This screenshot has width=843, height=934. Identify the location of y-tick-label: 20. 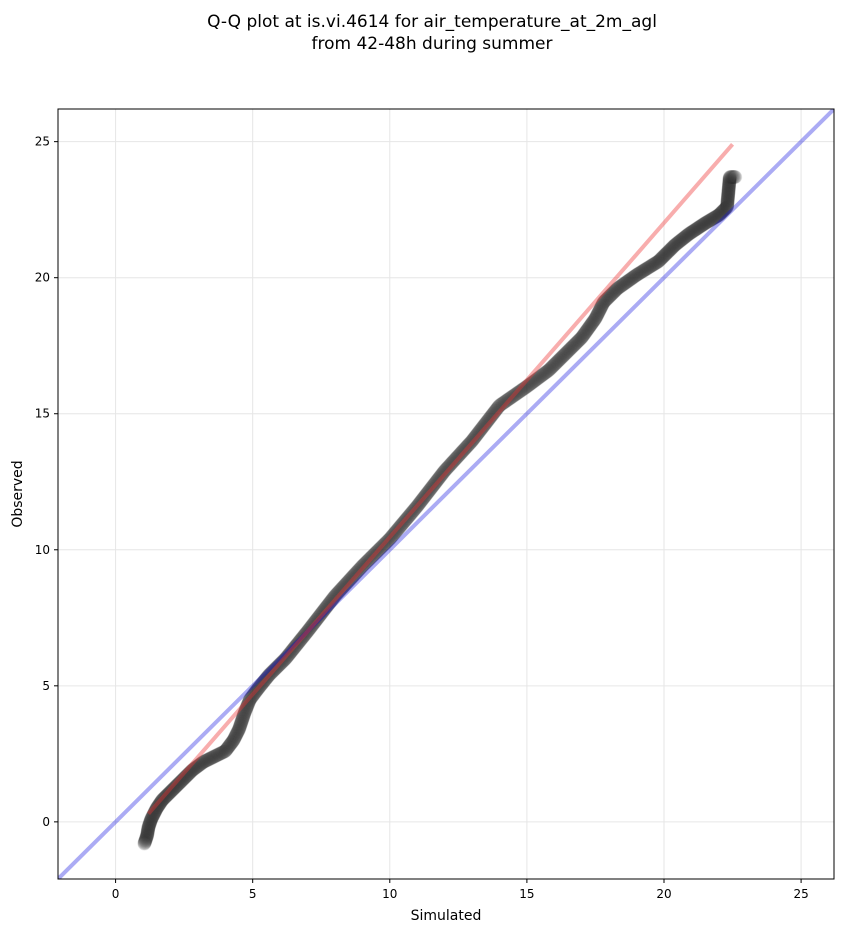
(42, 278).